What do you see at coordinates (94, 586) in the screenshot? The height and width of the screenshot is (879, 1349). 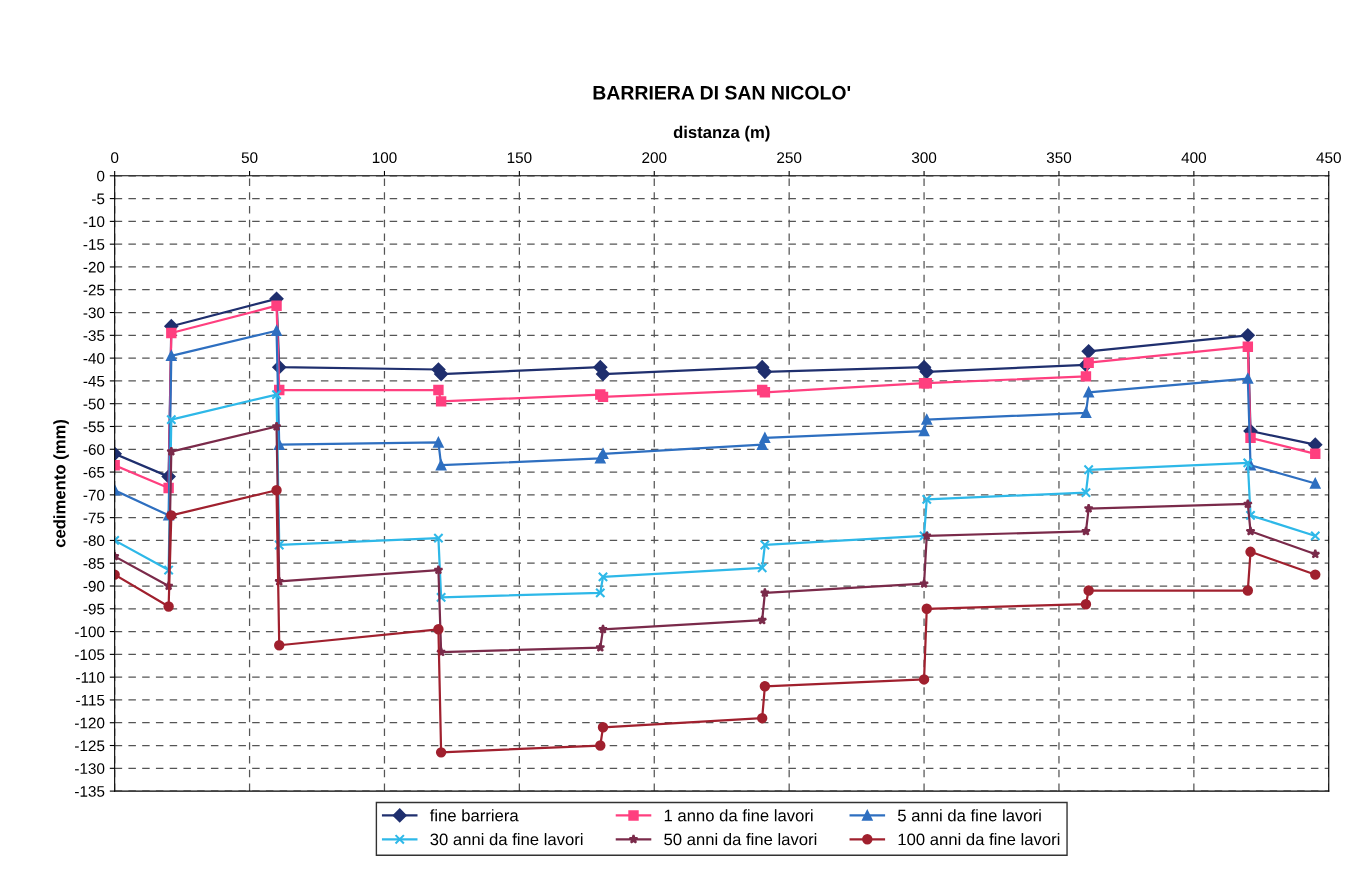 I see `y-tick-label: -90` at bounding box center [94, 586].